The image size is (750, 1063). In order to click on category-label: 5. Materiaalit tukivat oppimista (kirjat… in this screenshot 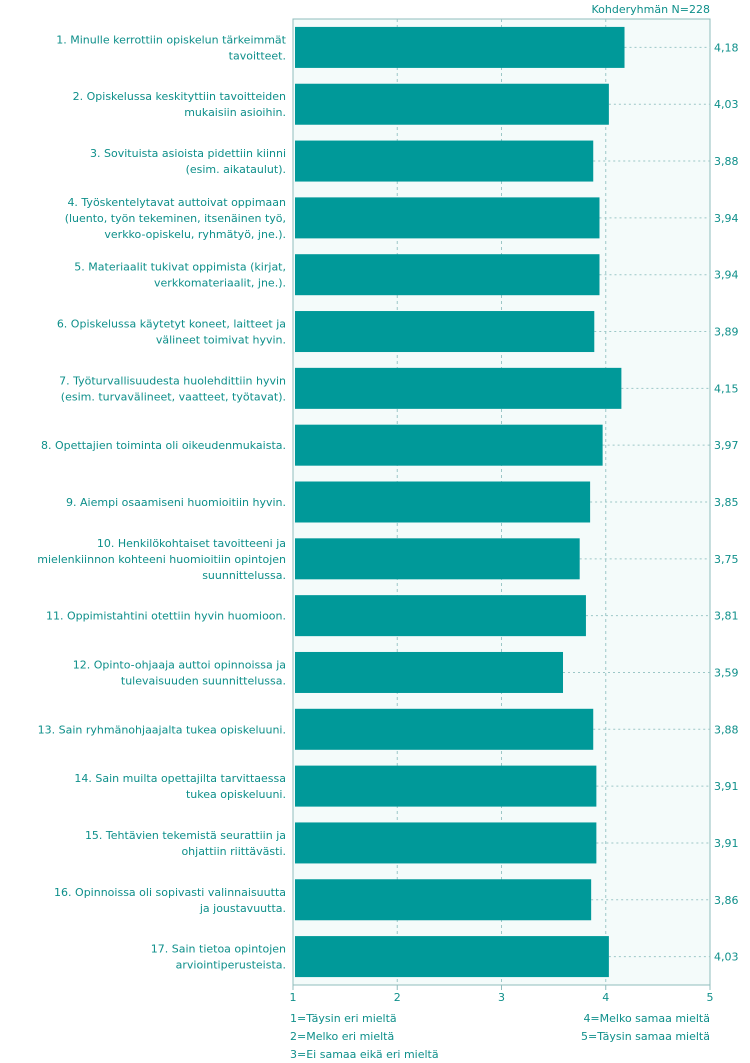, I will do `click(180, 275)`.